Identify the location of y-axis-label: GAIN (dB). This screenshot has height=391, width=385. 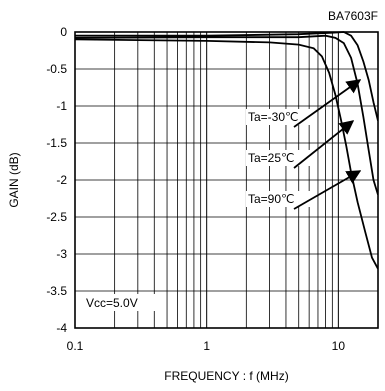
(14, 179).